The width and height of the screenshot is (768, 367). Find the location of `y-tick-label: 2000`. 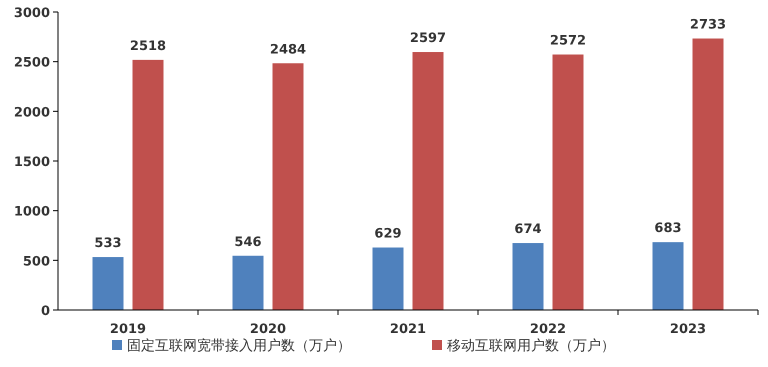

y-tick-label: 2000 is located at coordinates (32, 112).